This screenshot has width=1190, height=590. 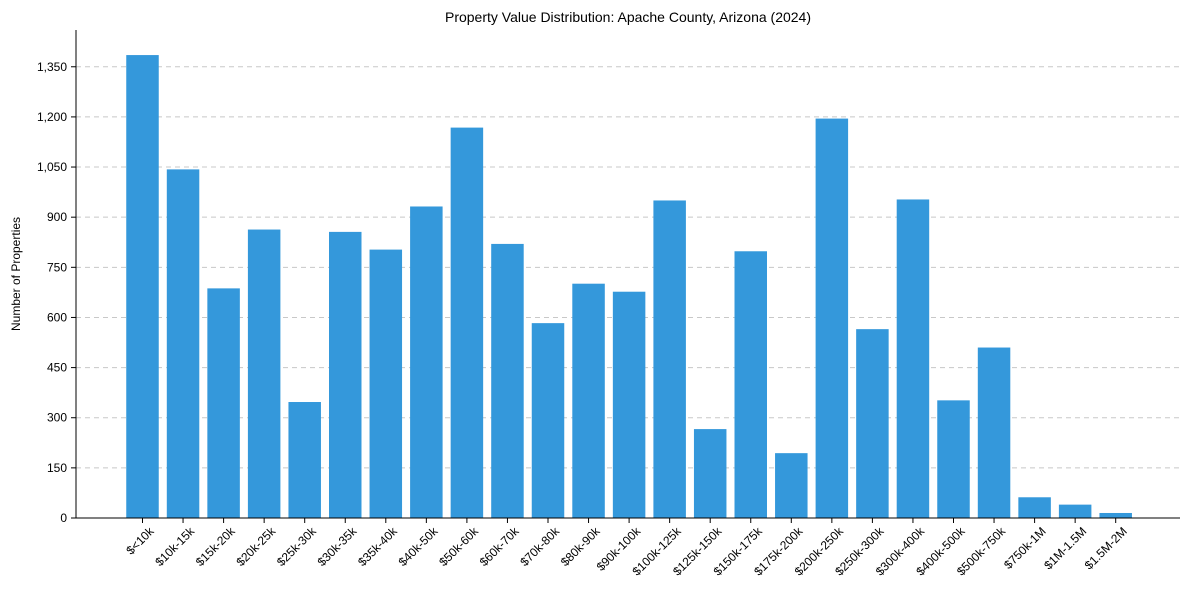 I want to click on x-tick-label: $35k-40k, so click(x=378, y=547).